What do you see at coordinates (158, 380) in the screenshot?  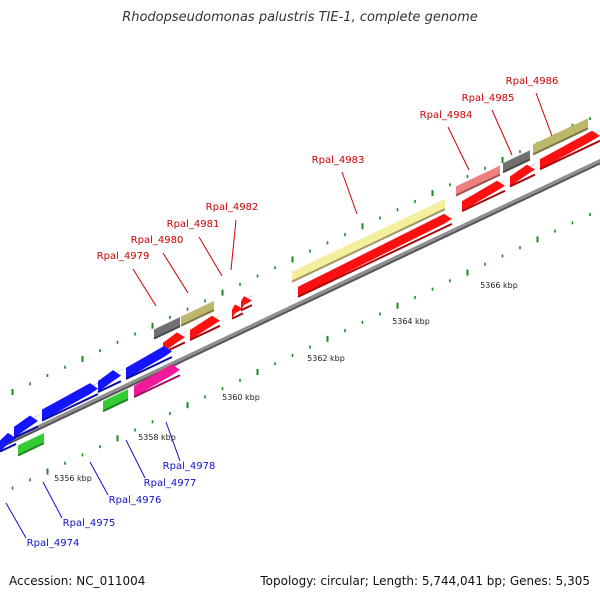 I see `gene-rpal-4978-block` at bounding box center [158, 380].